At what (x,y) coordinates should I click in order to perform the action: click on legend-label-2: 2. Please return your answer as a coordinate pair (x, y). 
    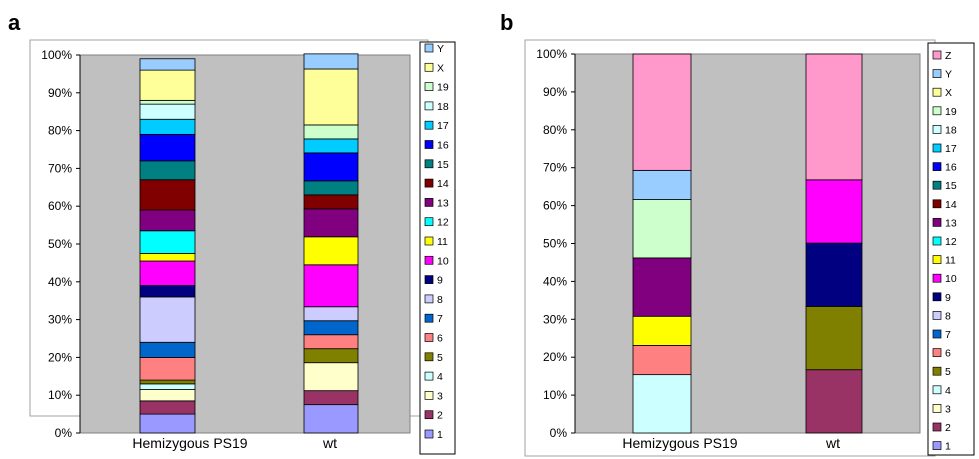
    Looking at the image, I should click on (948, 428).